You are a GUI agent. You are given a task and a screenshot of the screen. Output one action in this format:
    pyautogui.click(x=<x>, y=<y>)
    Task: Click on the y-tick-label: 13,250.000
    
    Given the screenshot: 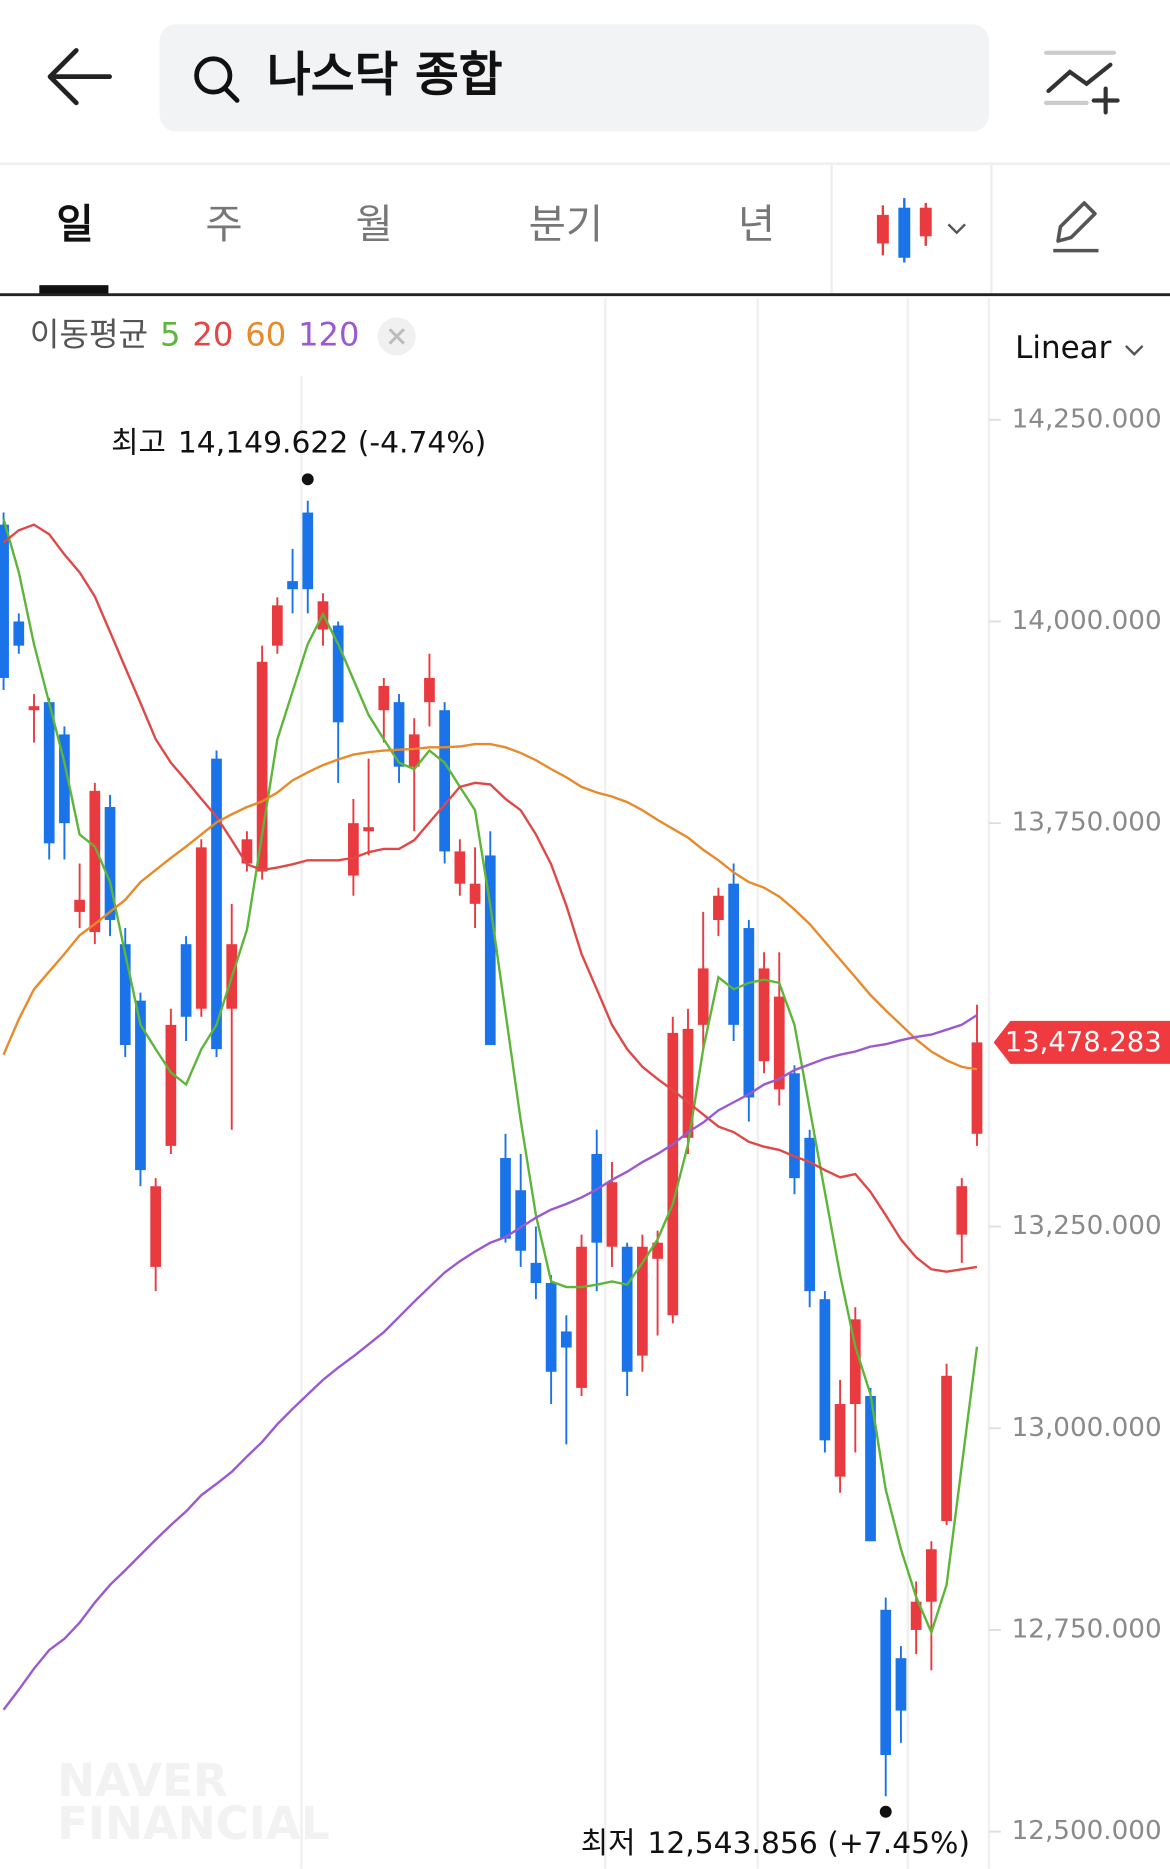 What is the action you would take?
    pyautogui.click(x=1087, y=1226)
    